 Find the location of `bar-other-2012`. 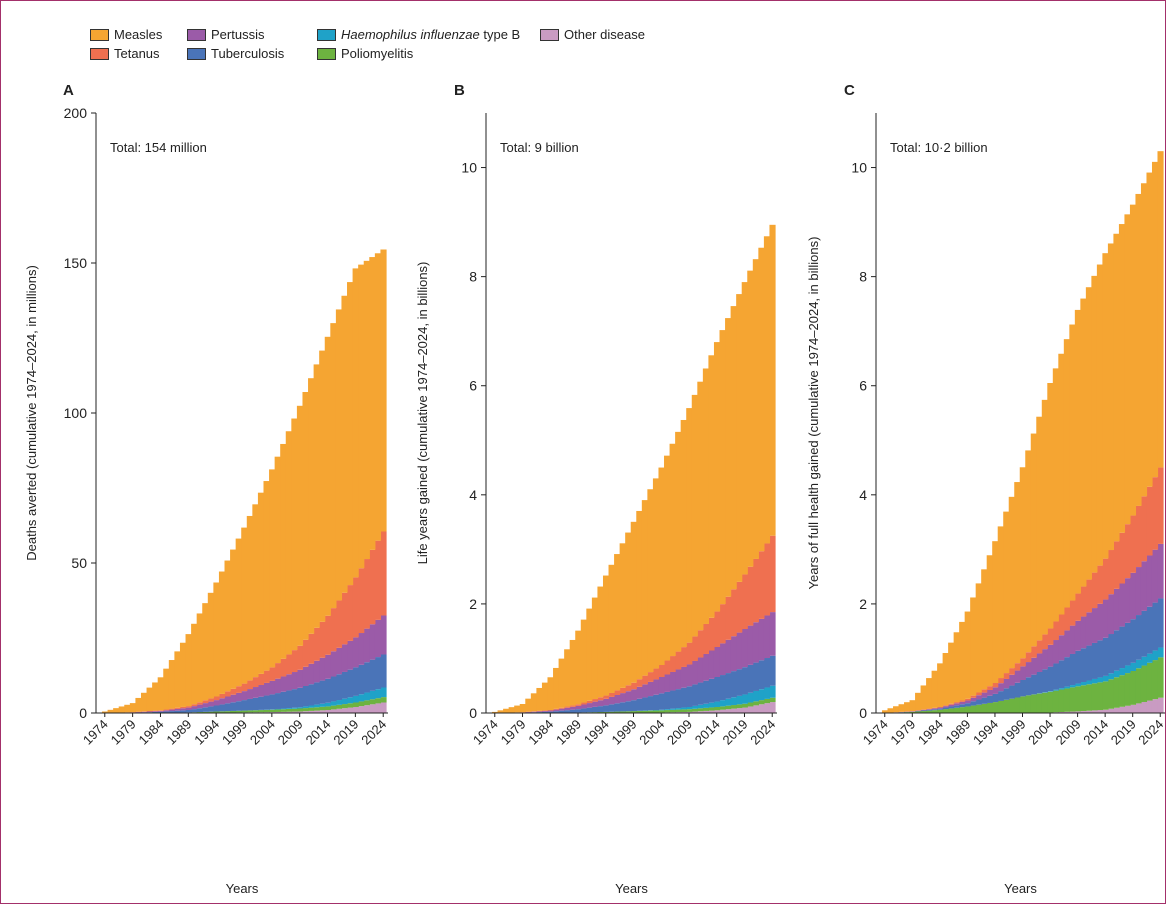

bar-other-2012 is located at coordinates (706, 711).